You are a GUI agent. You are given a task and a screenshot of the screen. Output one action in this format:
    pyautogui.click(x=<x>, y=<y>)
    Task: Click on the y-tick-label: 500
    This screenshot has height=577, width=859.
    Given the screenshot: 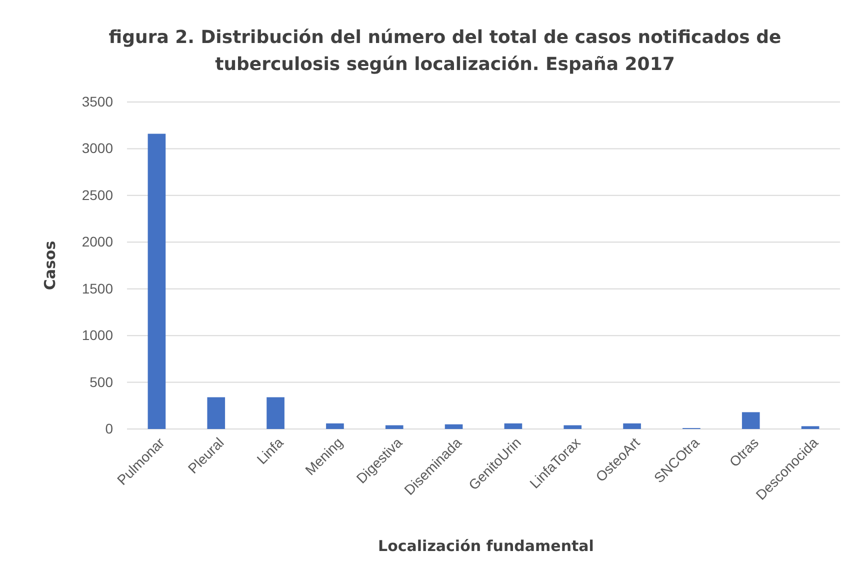 What is the action you would take?
    pyautogui.click(x=102, y=382)
    